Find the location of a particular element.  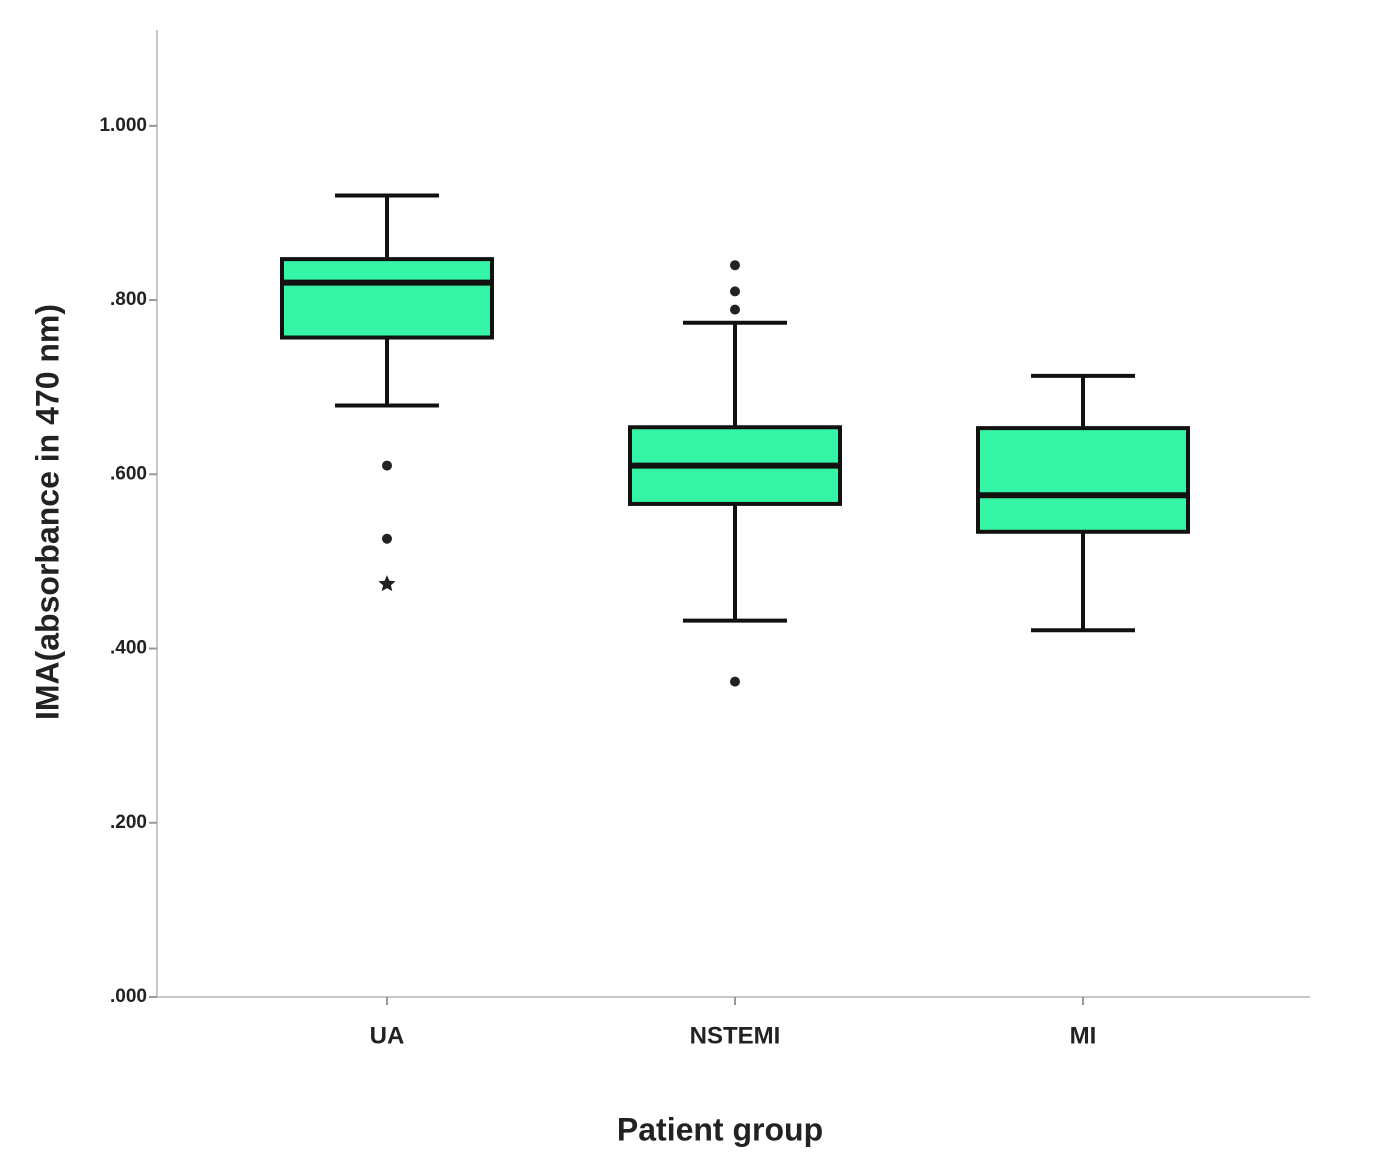

x-axis-title: Patient group is located at coordinates (720, 1129).